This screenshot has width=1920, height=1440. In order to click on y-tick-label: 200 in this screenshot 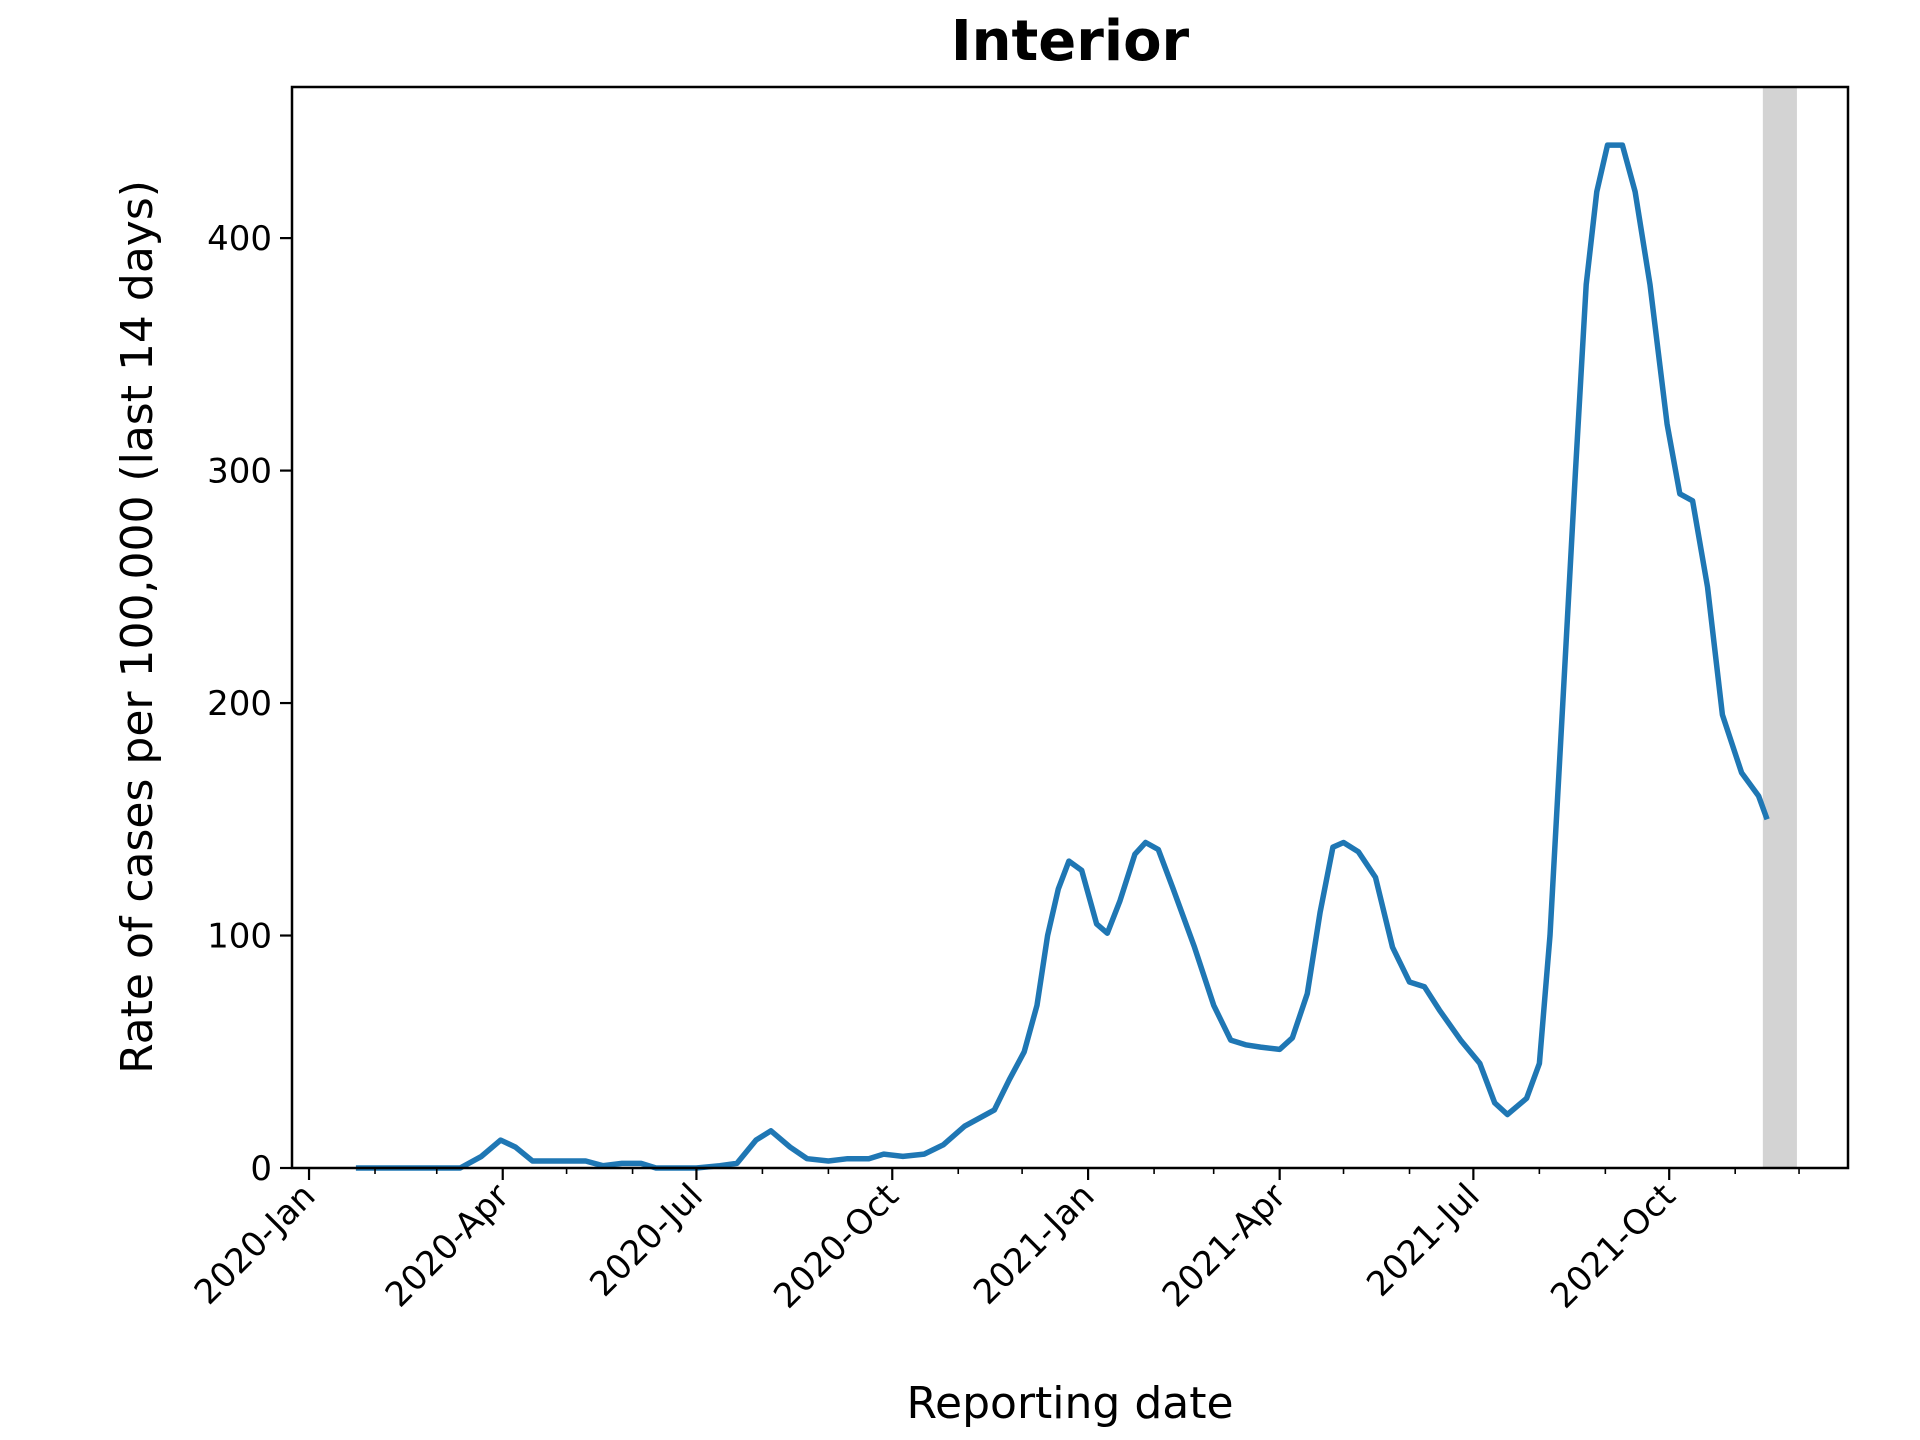, I will do `click(239, 704)`.